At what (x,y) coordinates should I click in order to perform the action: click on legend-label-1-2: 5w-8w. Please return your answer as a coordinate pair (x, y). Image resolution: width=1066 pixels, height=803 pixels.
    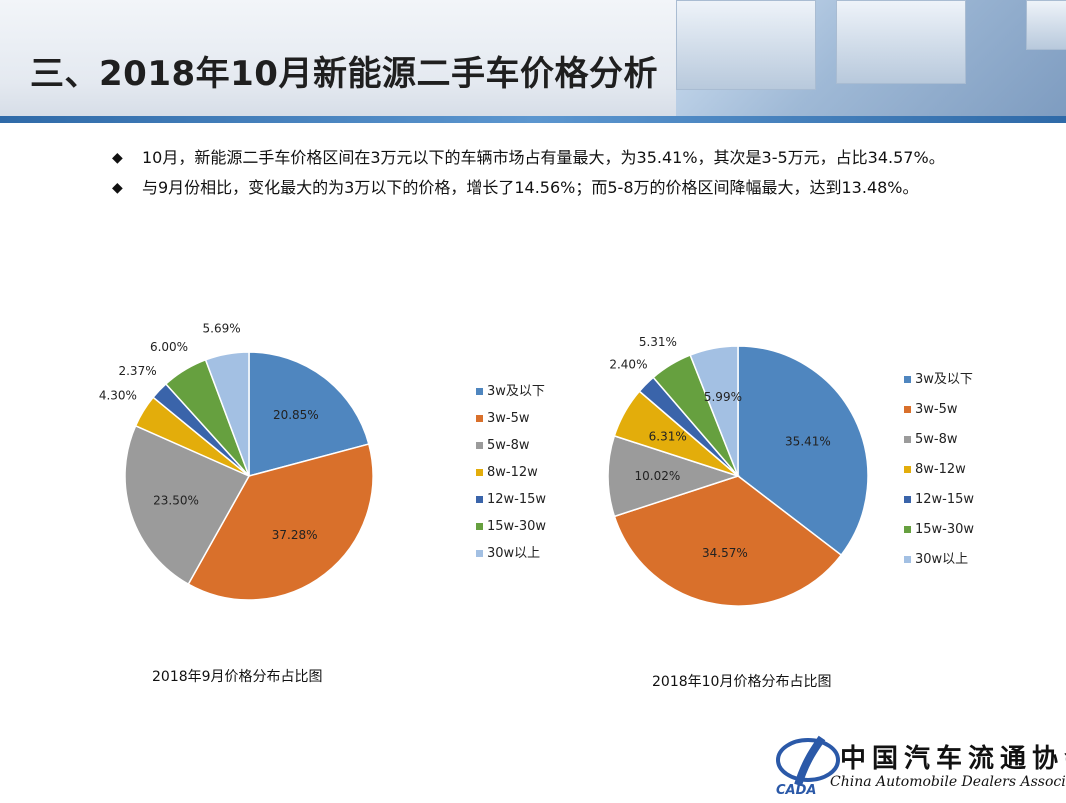
    Looking at the image, I should click on (936, 439).